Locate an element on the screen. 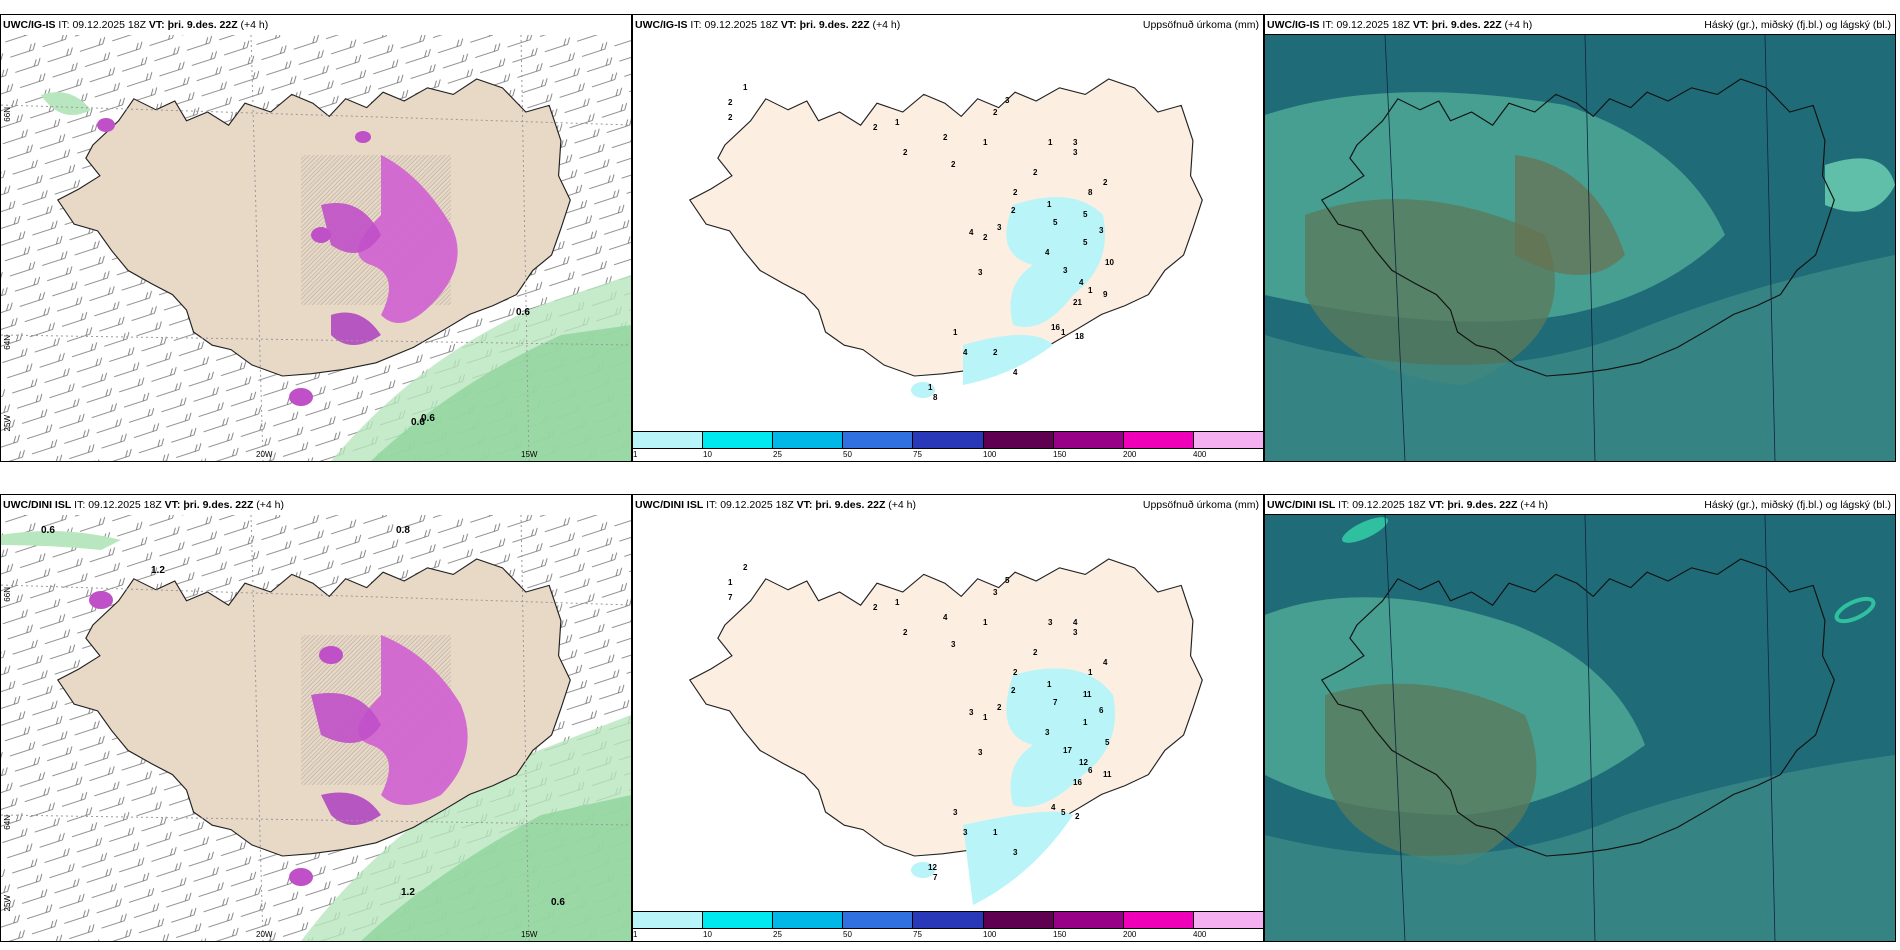  legend-ticks: 1 10 25 50 75 100 150 200 400 is located at coordinates (920, 934).